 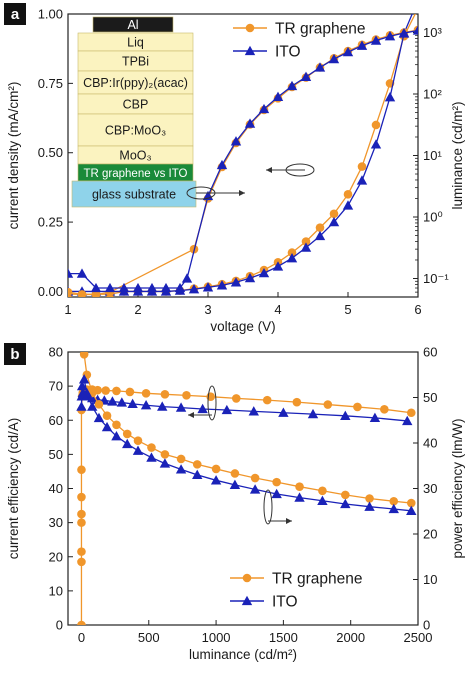 What do you see at coordinates (430, 352) in the screenshot?
I see `y2-tick-label: 60` at bounding box center [430, 352].